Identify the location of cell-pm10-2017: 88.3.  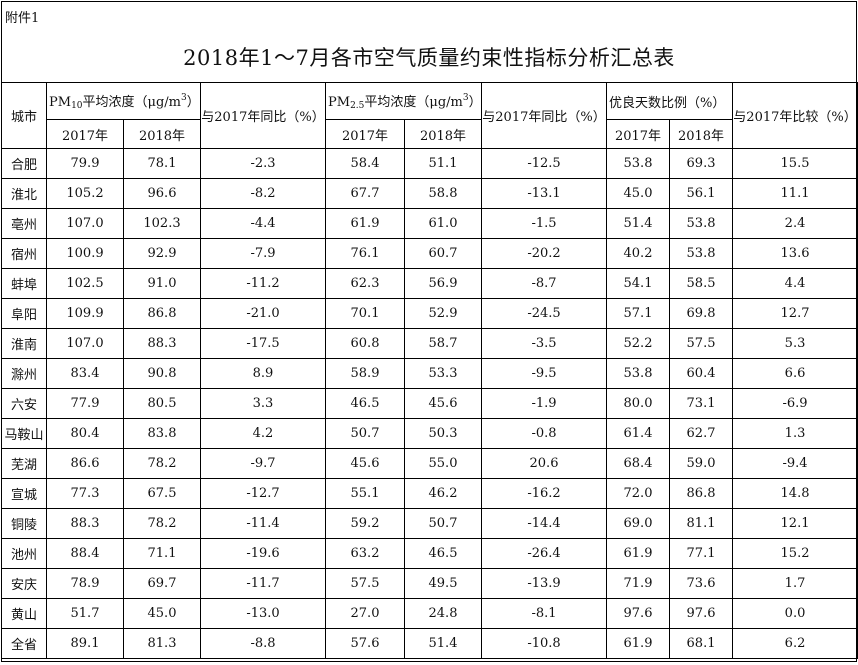
(85, 523).